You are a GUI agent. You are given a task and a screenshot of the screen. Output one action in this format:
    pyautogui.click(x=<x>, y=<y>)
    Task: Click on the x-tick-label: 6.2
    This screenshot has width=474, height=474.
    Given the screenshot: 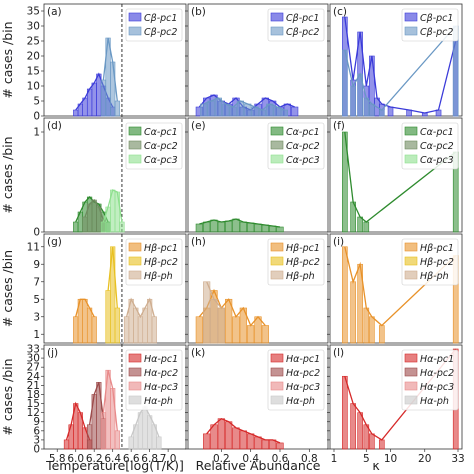 What is the action you would take?
    pyautogui.click(x=94, y=459)
    